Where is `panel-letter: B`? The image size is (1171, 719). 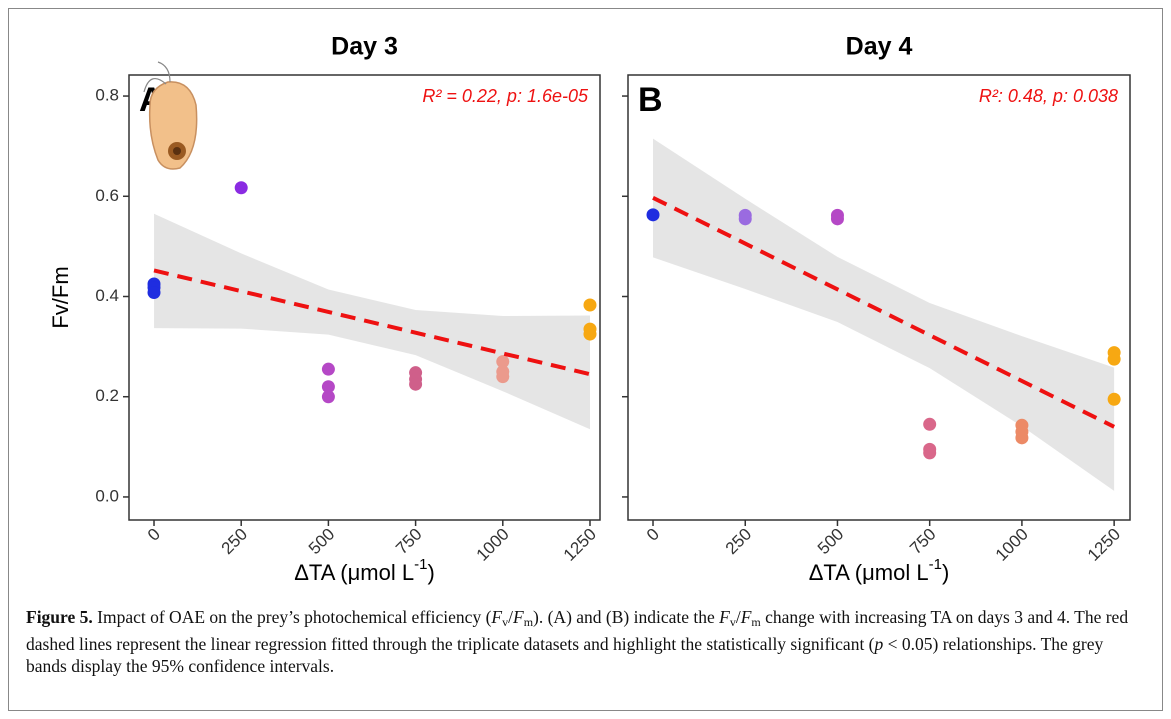 panel-letter: B is located at coordinates (650, 100).